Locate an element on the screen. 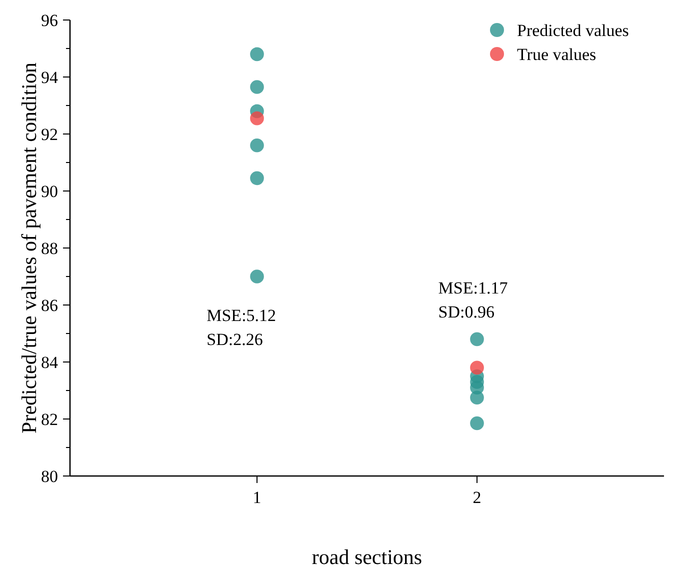  y-tick-label: 88 is located at coordinates (49, 248).